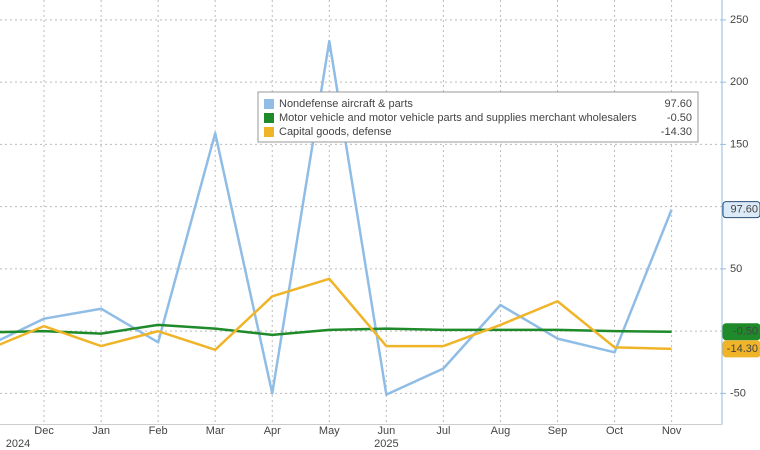  Describe the element at coordinates (44, 431) in the screenshot. I see `x-tick-label: Dec` at that location.